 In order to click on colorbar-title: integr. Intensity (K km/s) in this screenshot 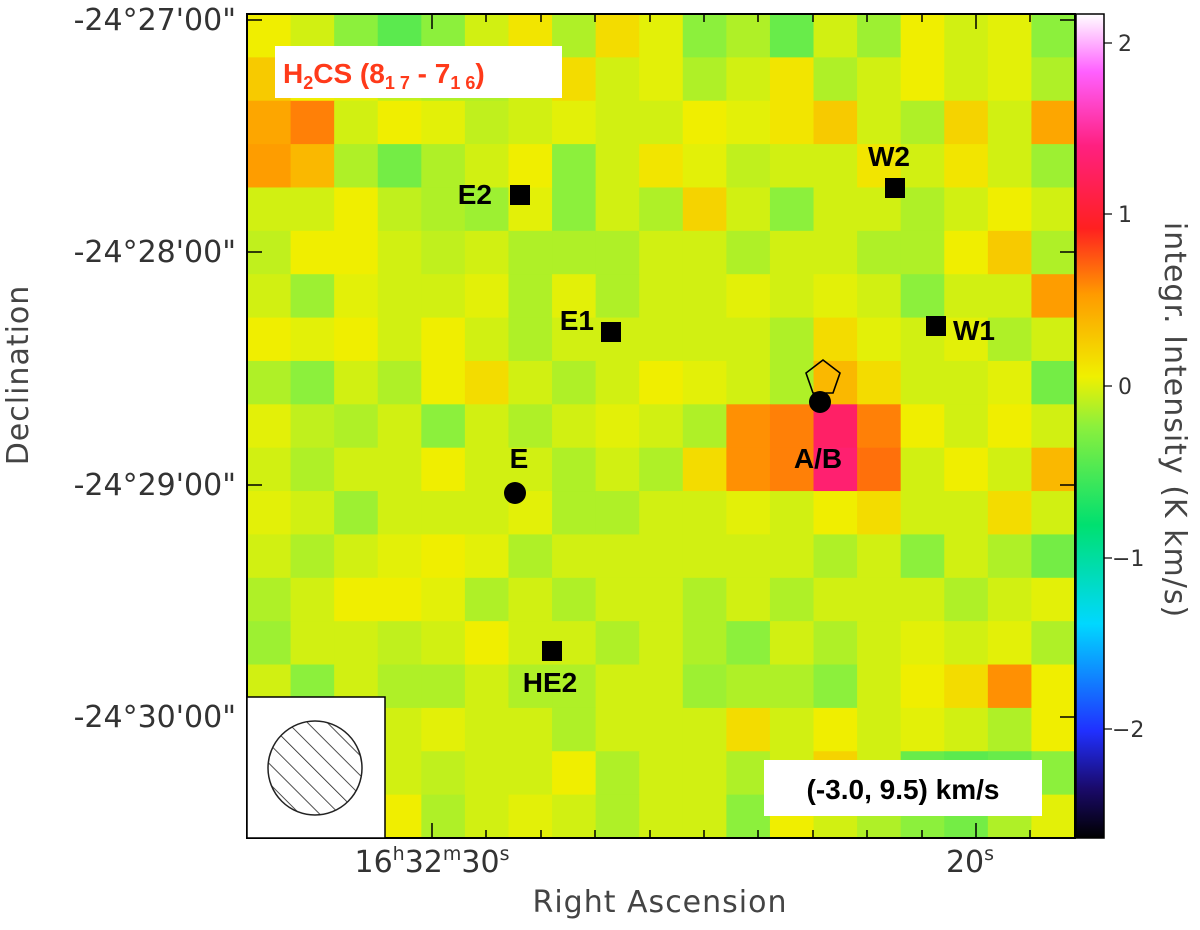, I will do `click(1174, 420)`.